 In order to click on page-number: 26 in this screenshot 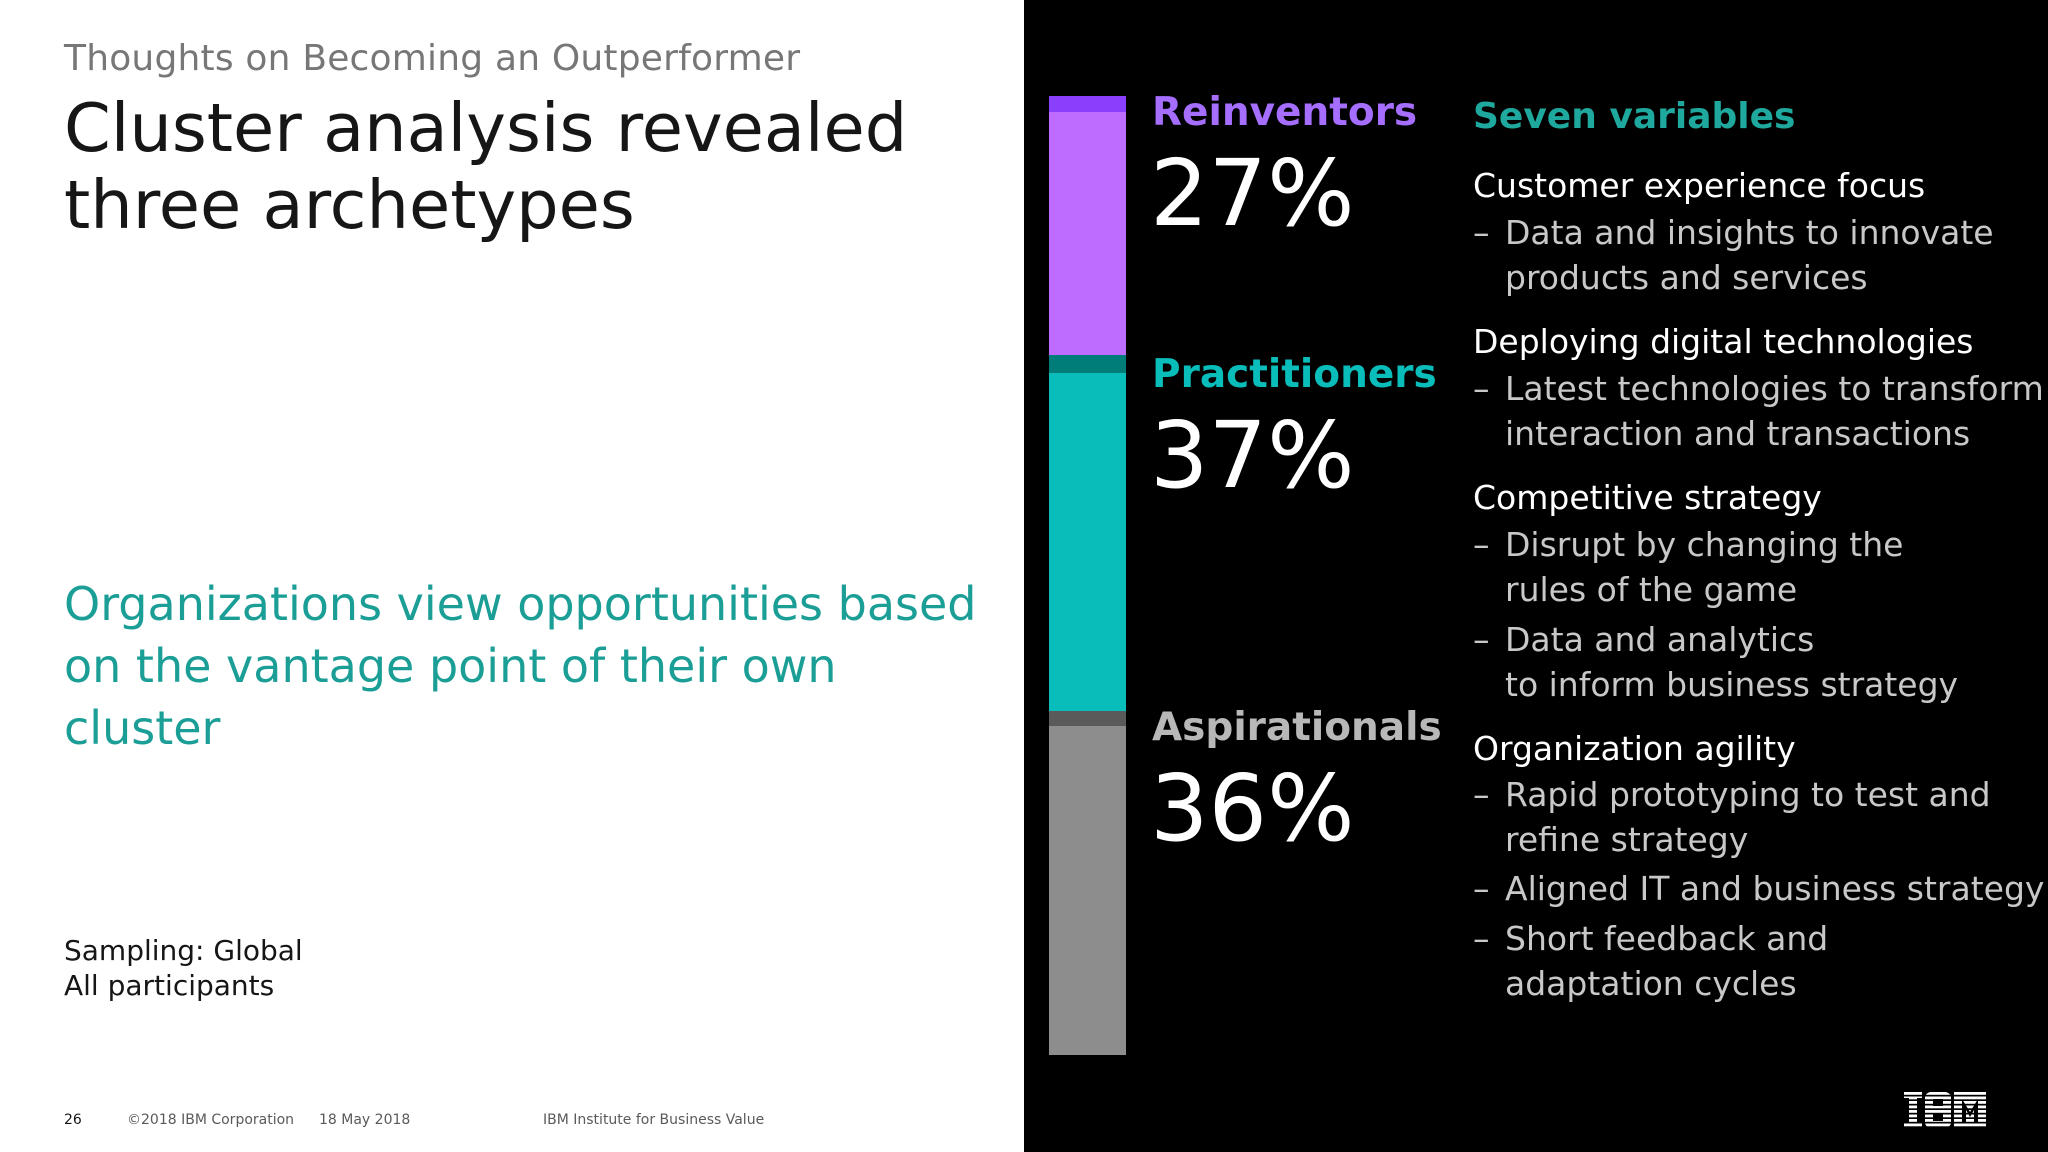, I will do `click(73, 1120)`.